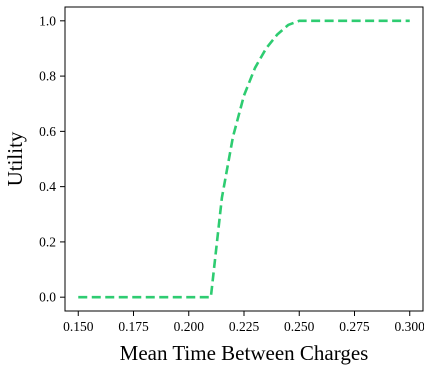 Image resolution: width=424 pixels, height=367 pixels. I want to click on y-tick-label: 0.2, so click(47, 241).